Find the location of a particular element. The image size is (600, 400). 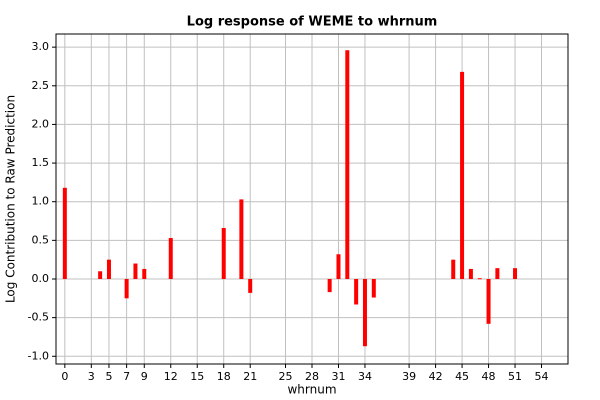

x-tick-label: 54 is located at coordinates (542, 376).